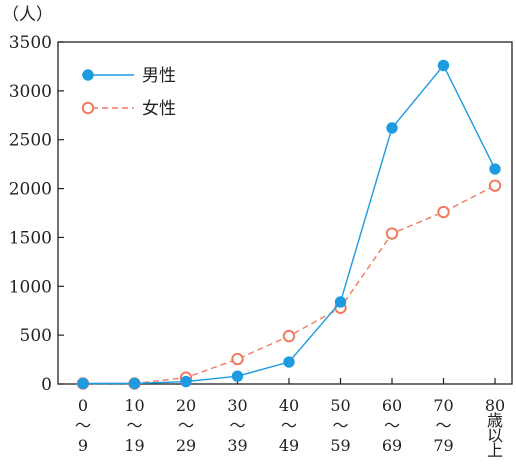  I want to click on x-tick-label: 80, so click(495, 405).